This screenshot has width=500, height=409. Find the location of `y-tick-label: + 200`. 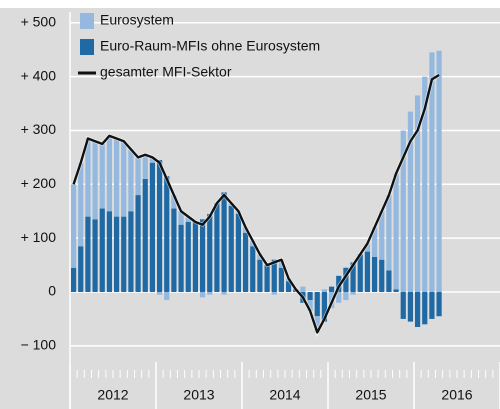

y-tick-label: + 200 is located at coordinates (39, 183).